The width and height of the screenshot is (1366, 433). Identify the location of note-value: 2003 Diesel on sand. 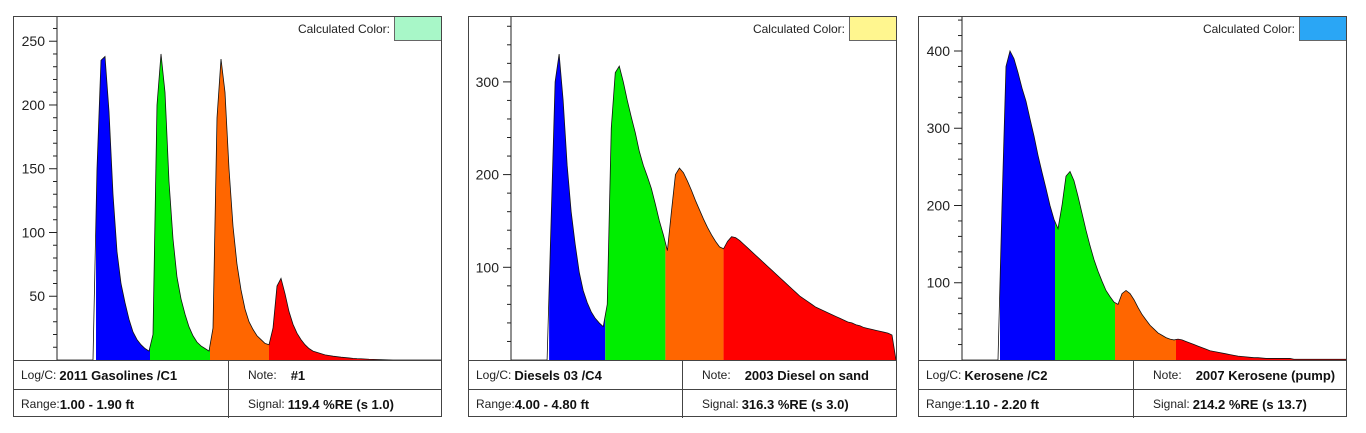
(806, 375).